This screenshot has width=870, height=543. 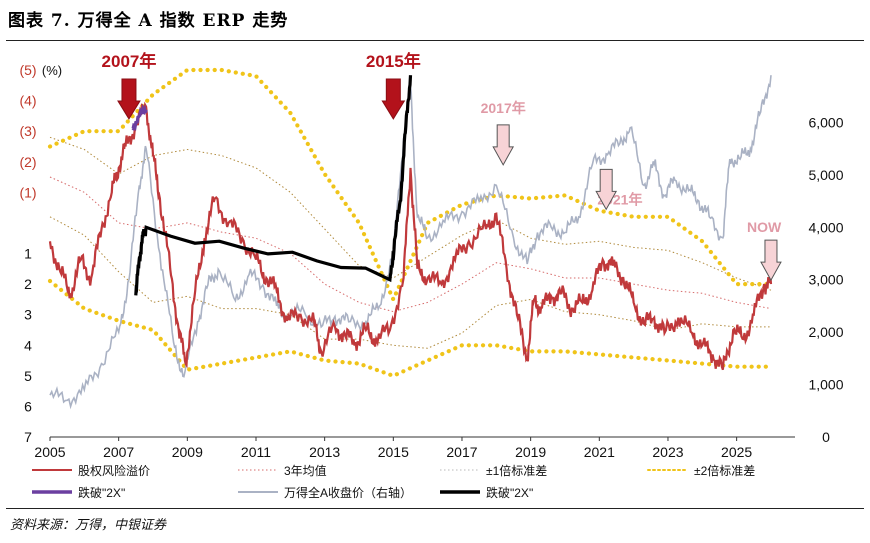 I want to click on left-tick-label: (1), so click(x=27, y=192).